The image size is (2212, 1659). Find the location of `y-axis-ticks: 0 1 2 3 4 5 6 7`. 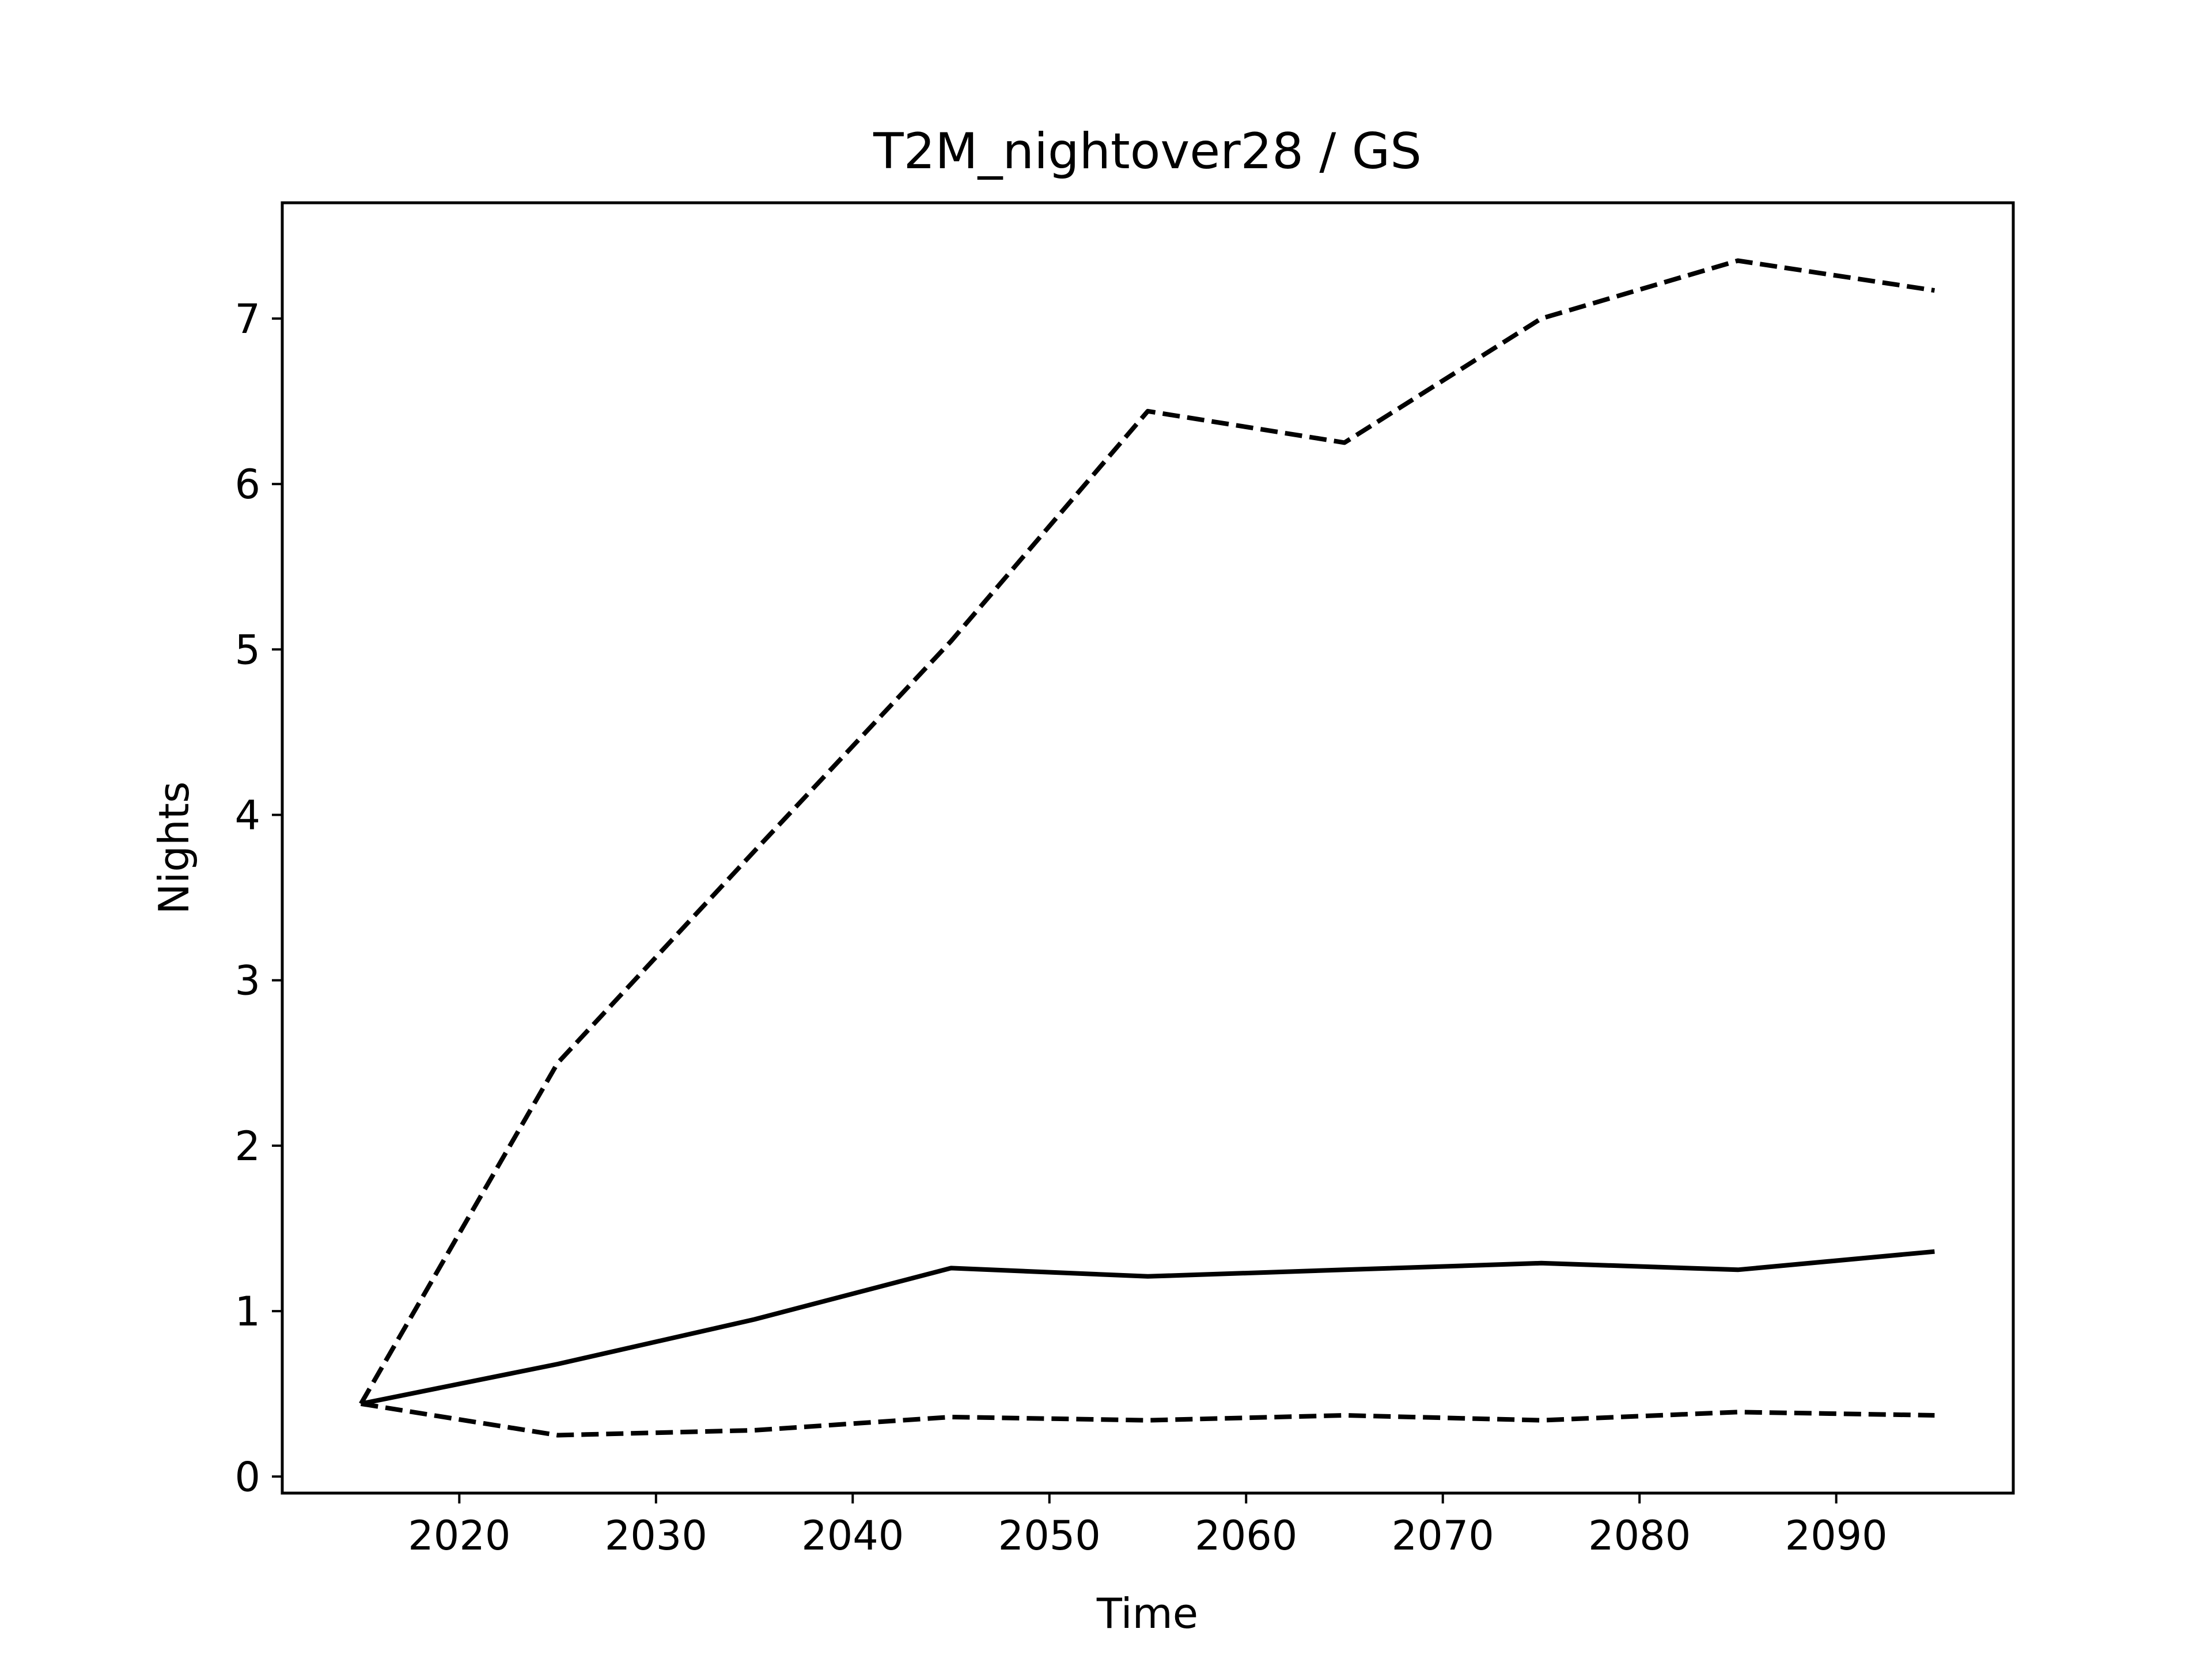

y-axis-ticks: 0 1 2 3 4 5 6 7 is located at coordinates (258, 898).